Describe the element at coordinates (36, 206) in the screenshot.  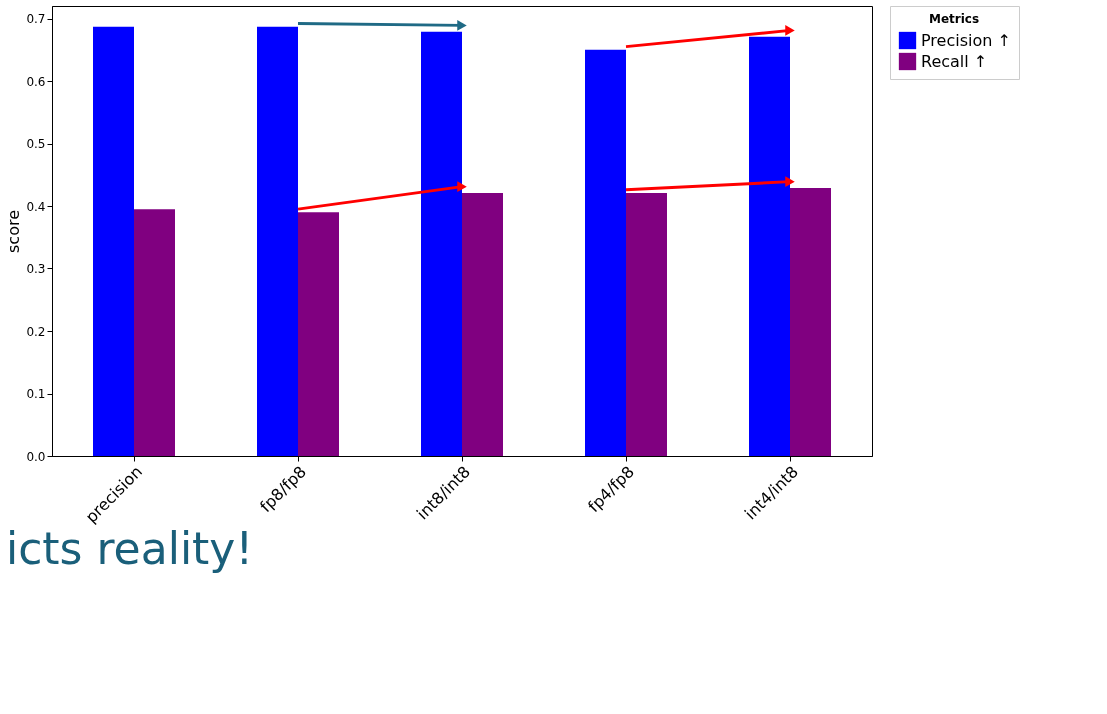
I see `y-tick-label: 0.4` at that location.